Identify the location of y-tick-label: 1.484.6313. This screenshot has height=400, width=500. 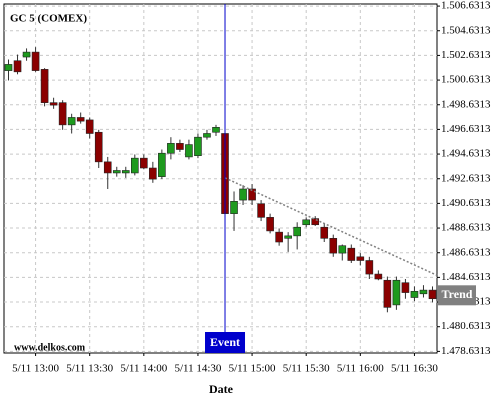
(466, 277).